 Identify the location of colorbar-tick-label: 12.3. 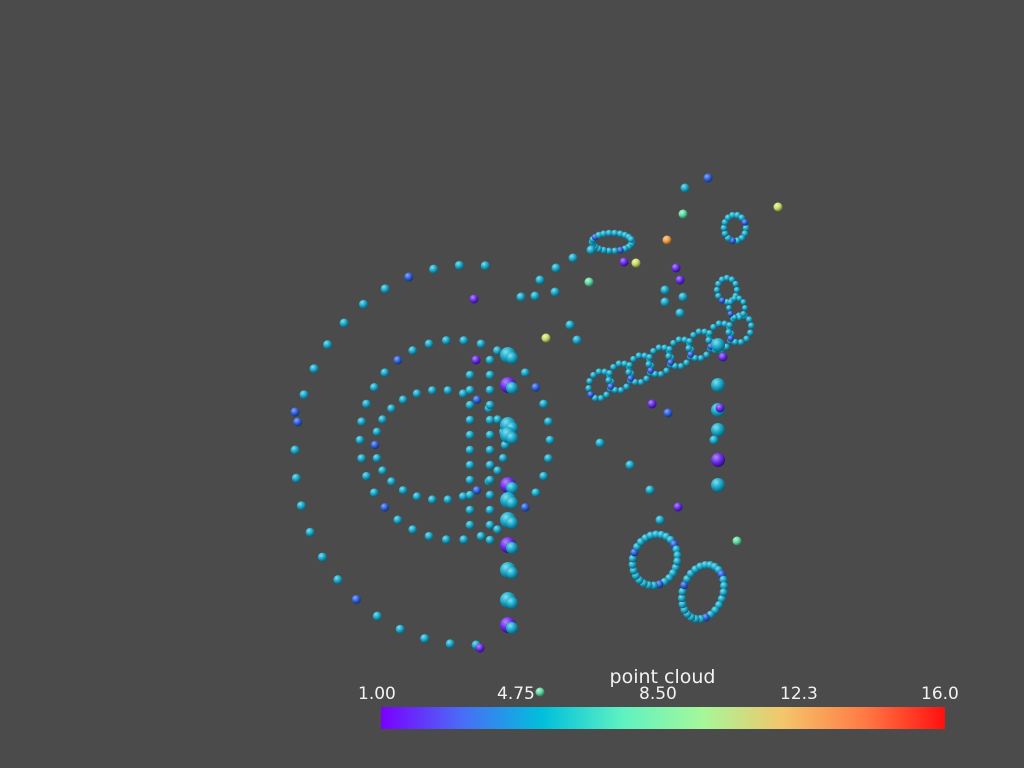
(799, 694).